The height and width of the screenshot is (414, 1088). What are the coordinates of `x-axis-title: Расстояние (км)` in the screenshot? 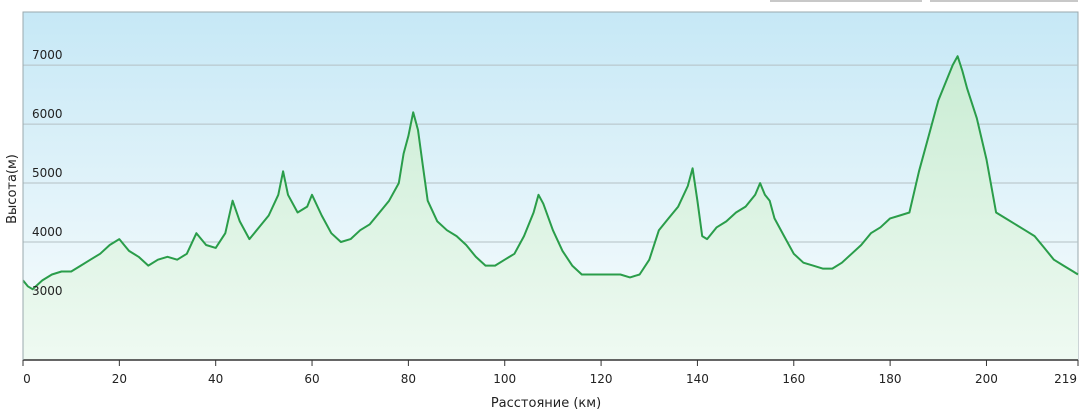 It's located at (546, 403).